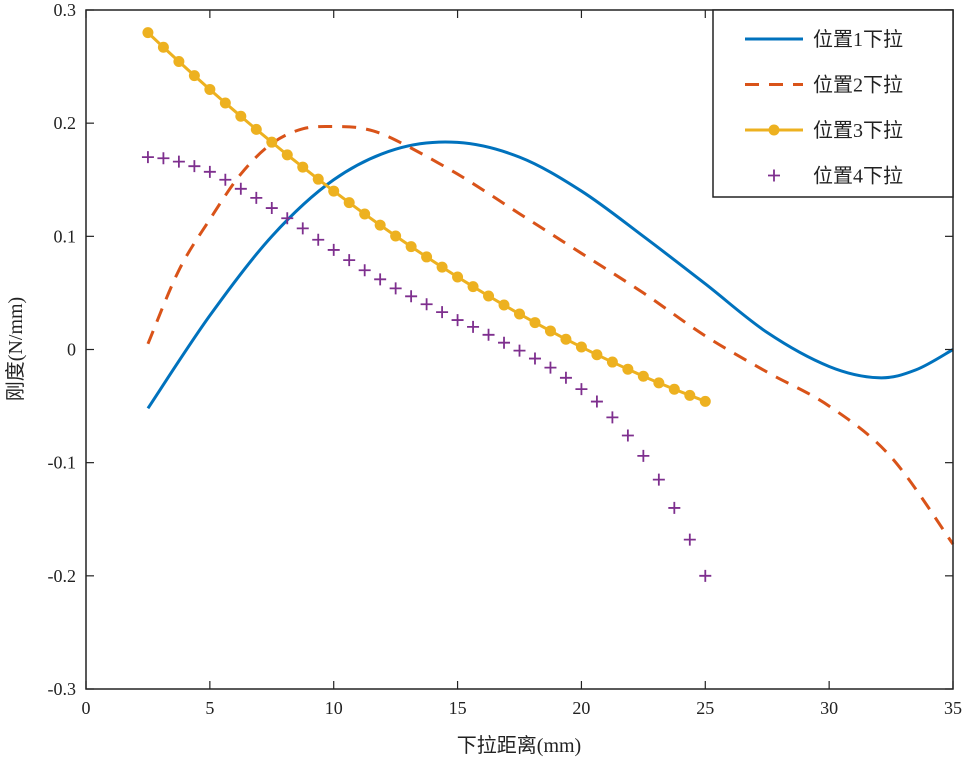  I want to click on y-tick-label: -0.3, so click(62, 689).